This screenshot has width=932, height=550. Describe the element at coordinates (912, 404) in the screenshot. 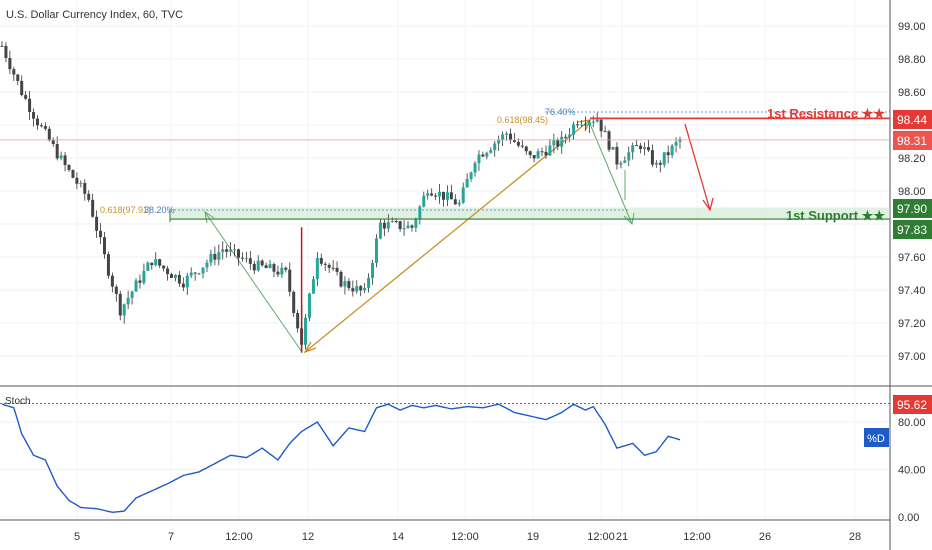

I see `stoch-level-badge-bg` at that location.